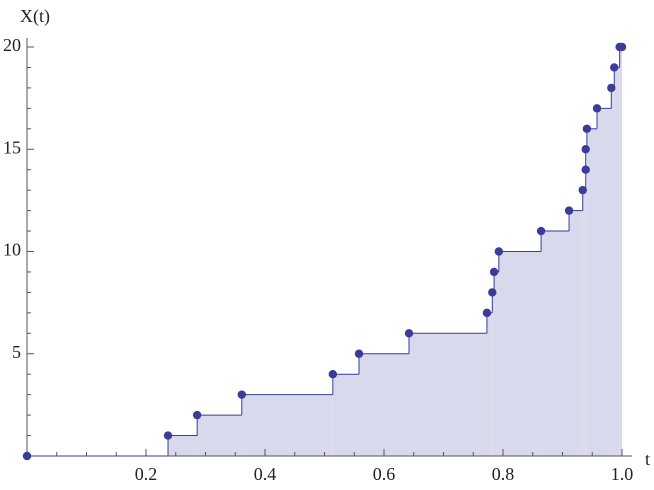  What do you see at coordinates (265, 474) in the screenshot?
I see `x-tick-label: 0.4` at bounding box center [265, 474].